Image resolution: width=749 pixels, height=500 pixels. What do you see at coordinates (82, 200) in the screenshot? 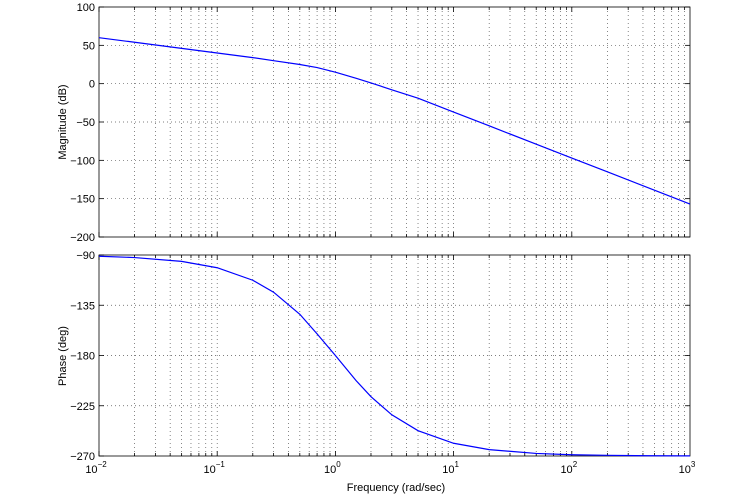
I see `mag-y-tick-label: −150` at bounding box center [82, 200].